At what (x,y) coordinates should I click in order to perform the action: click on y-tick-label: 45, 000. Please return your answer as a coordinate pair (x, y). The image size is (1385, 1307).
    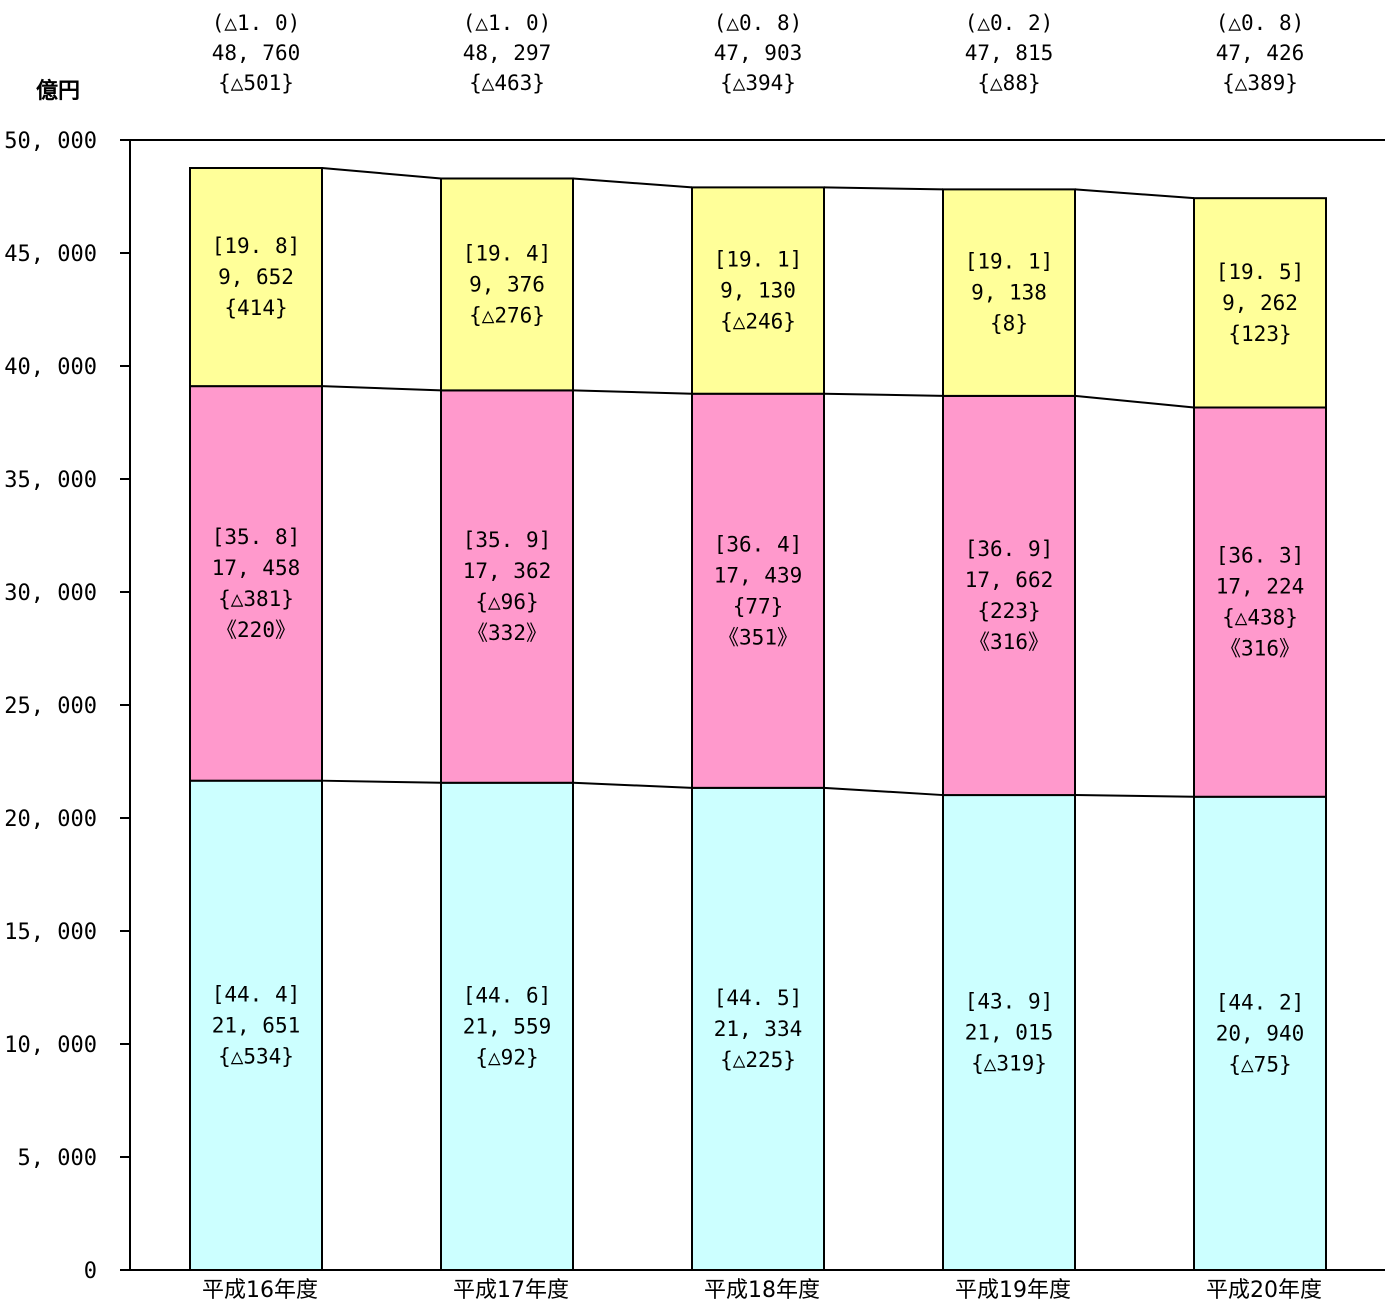
    Looking at the image, I should click on (50, 254).